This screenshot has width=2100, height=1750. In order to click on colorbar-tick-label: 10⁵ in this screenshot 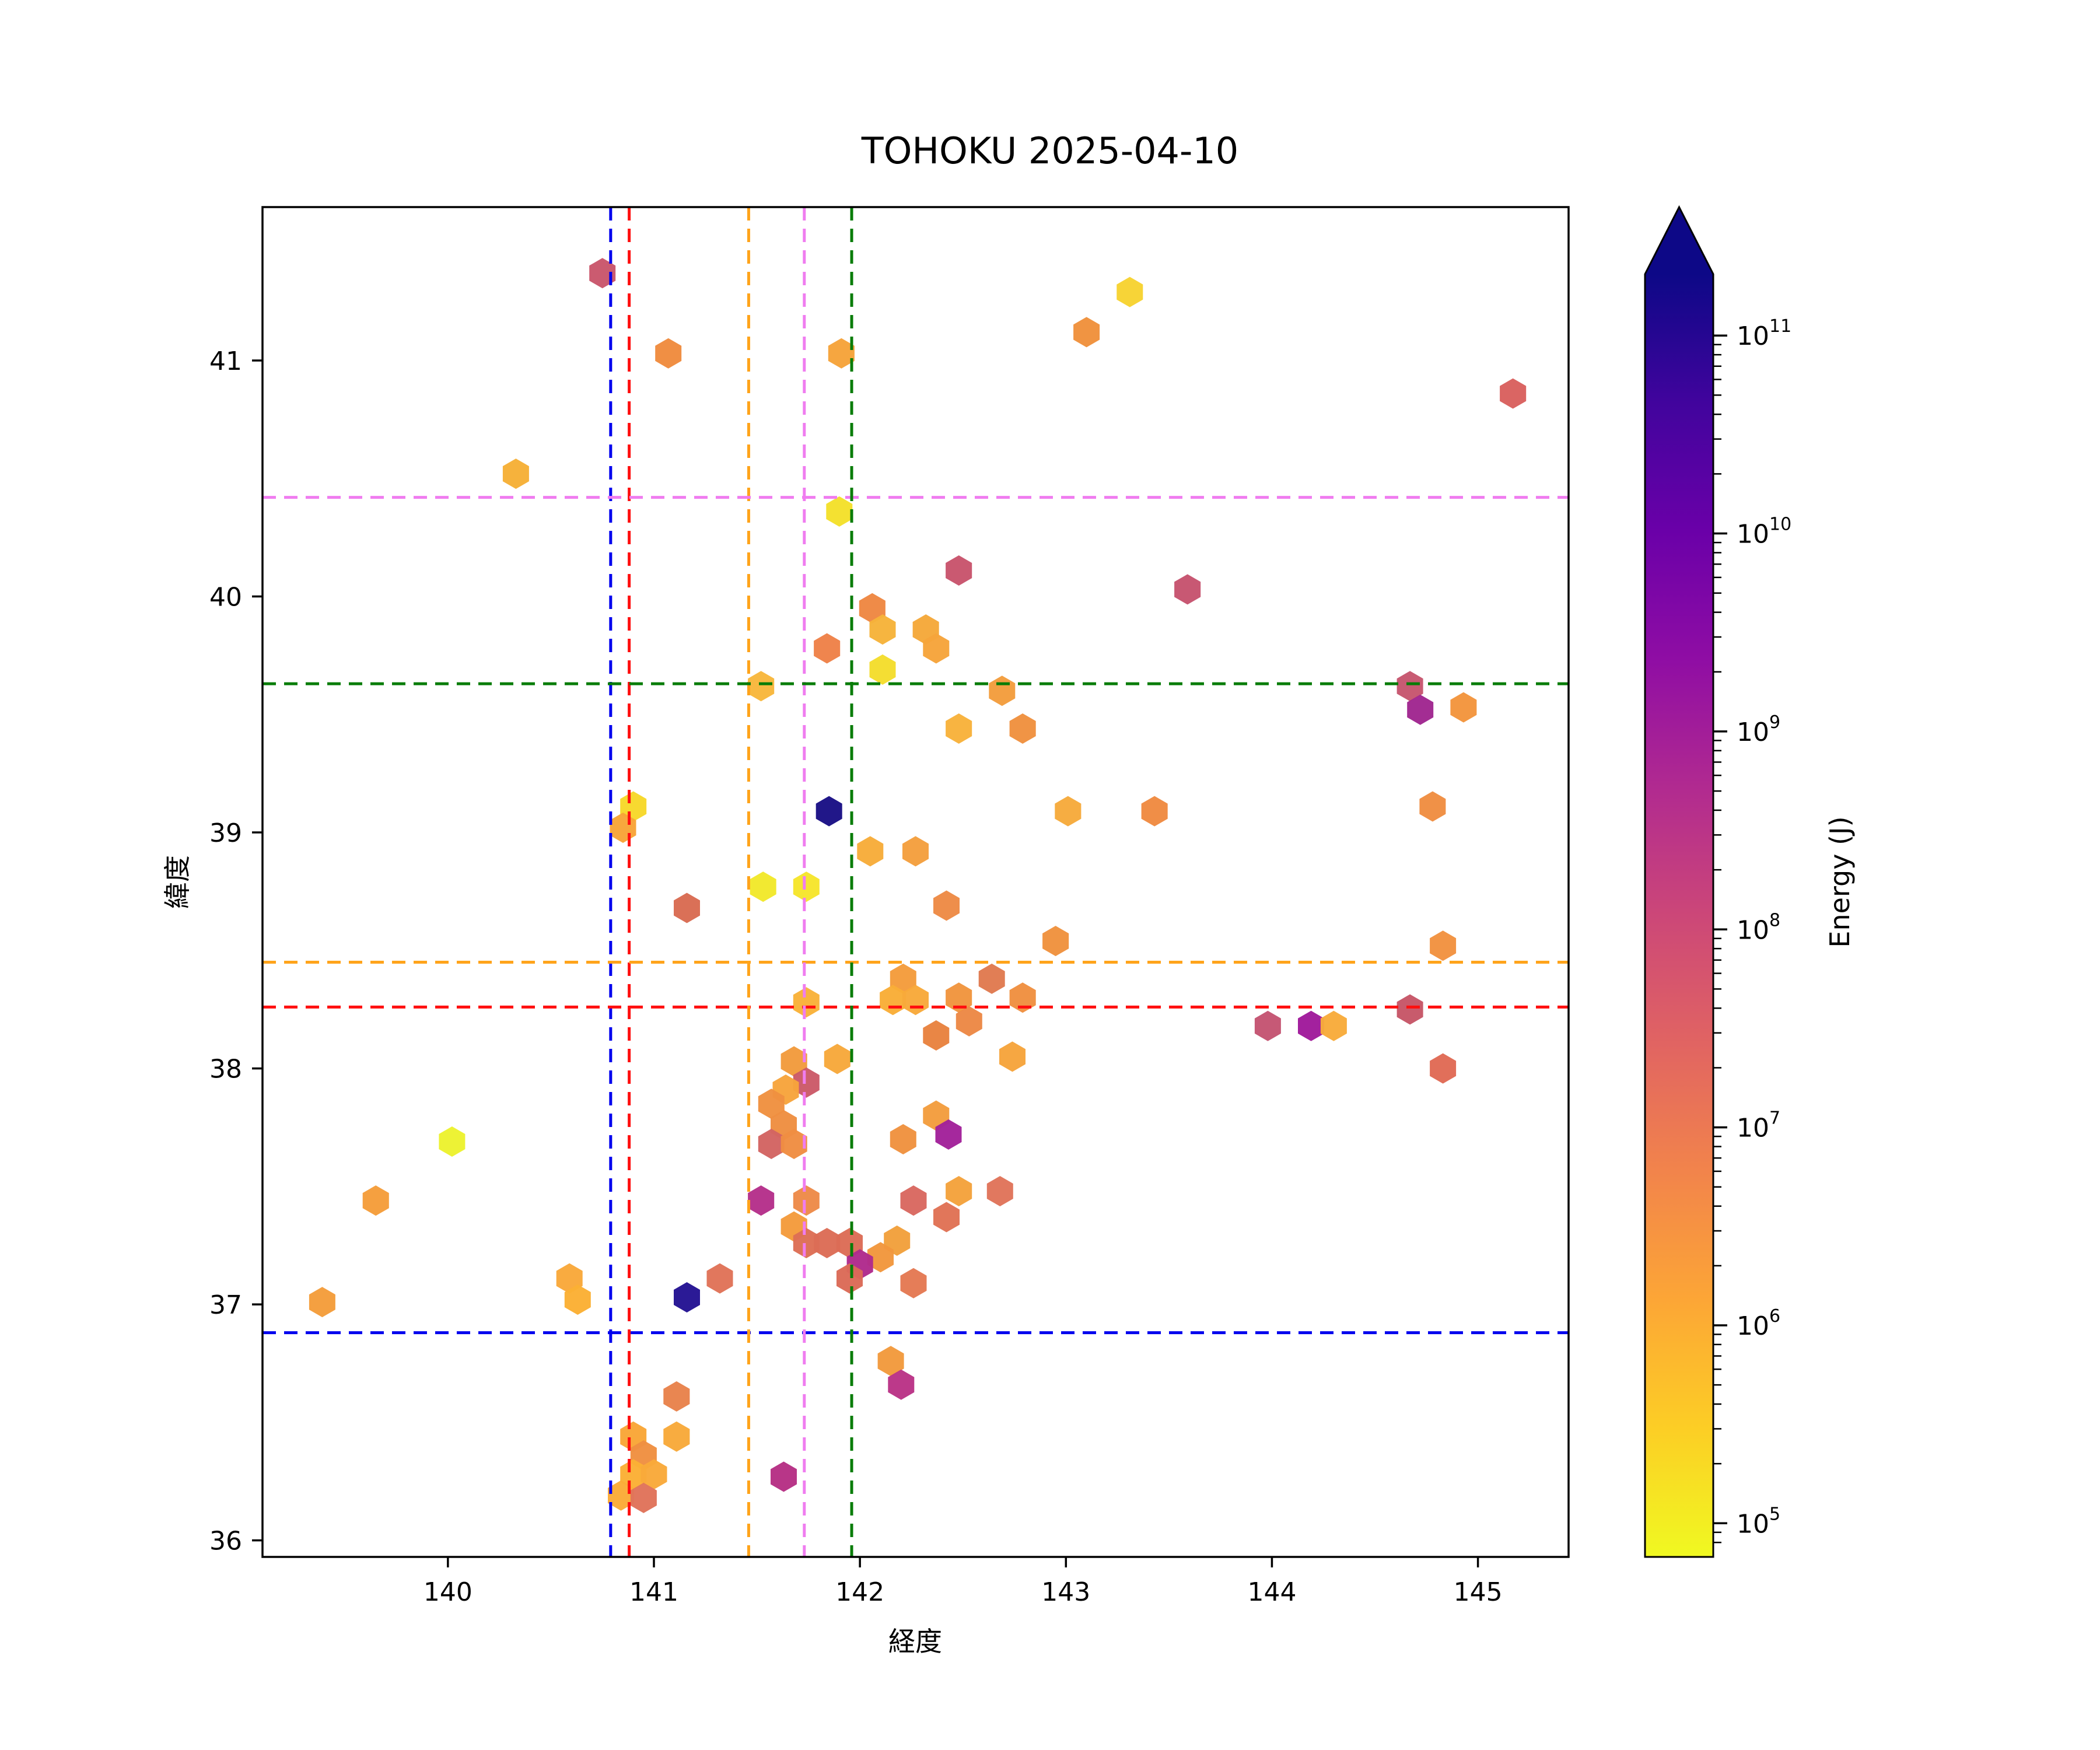, I will do `click(1758, 1521)`.